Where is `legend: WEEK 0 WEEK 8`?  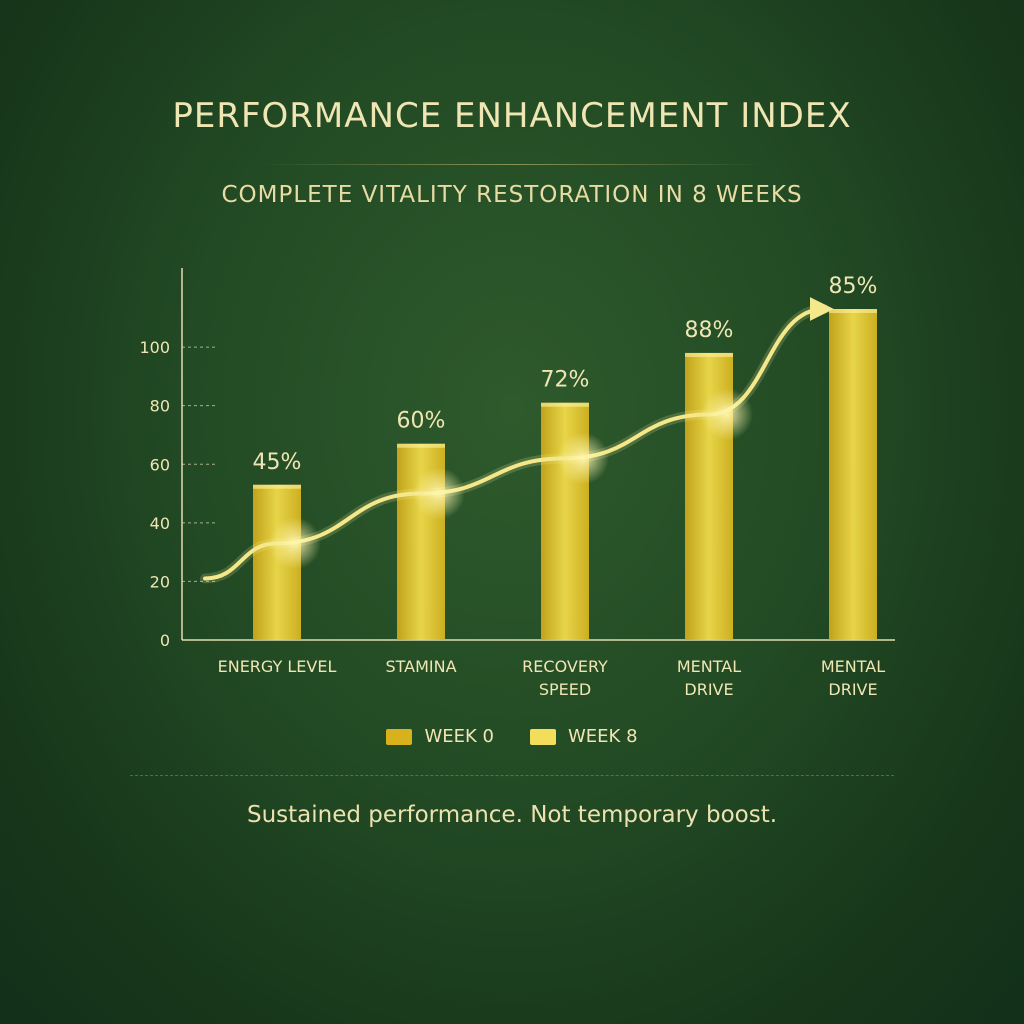 legend: WEEK 0 WEEK 8 is located at coordinates (512, 736).